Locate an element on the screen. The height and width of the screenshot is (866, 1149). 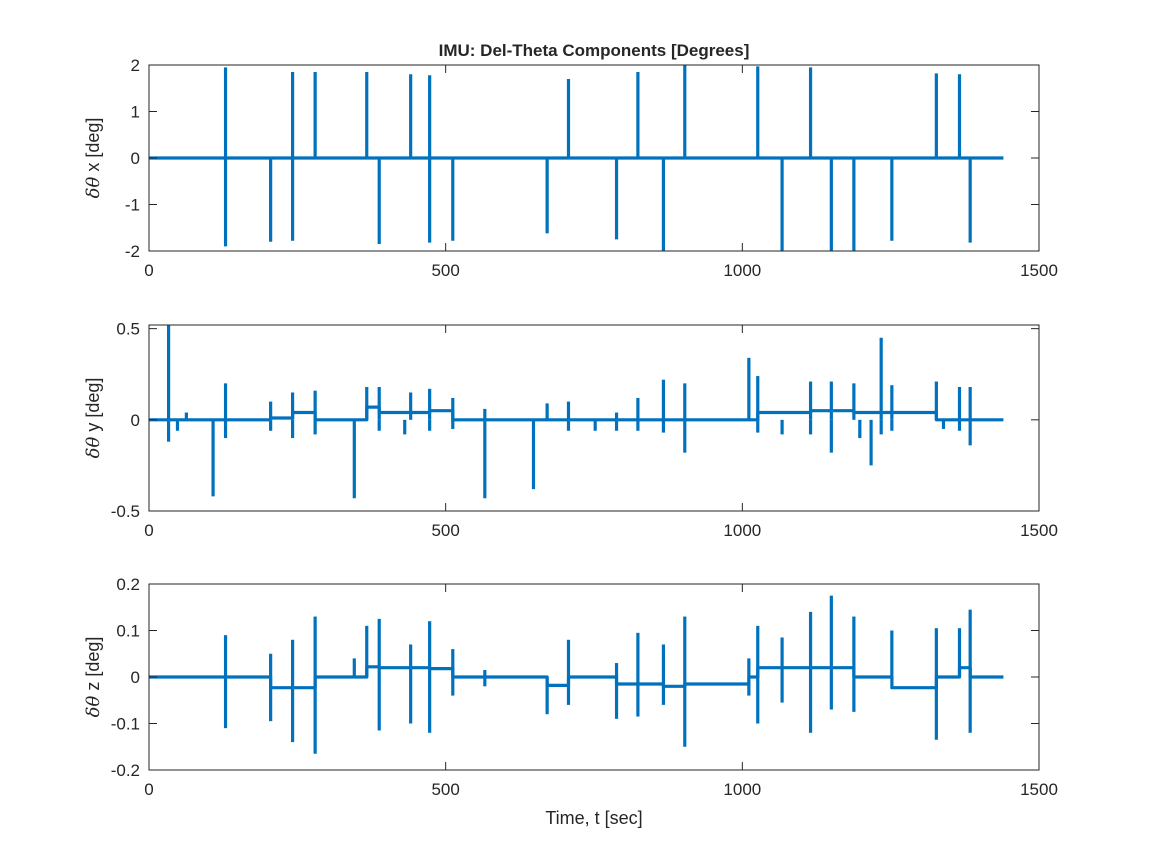
y-tick-label: 0.5 is located at coordinates (128, 329).